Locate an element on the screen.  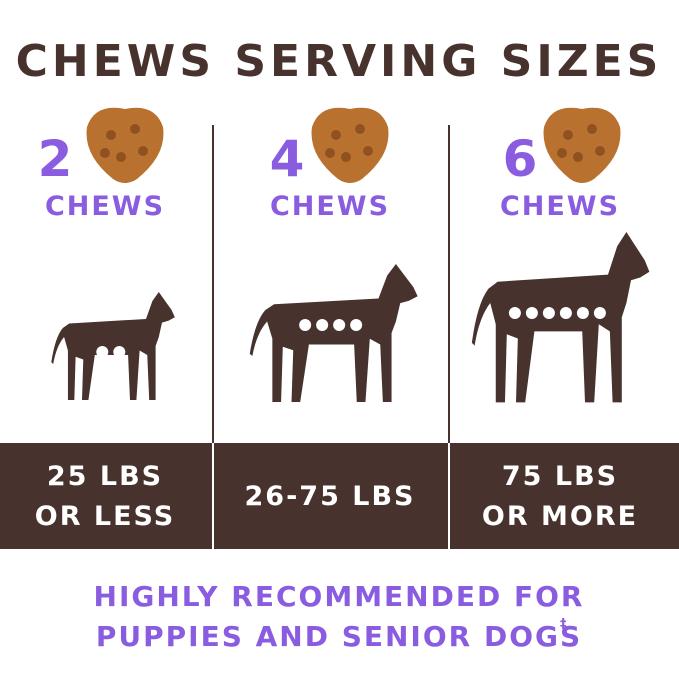
footer-line: PUPPIES AND SENIOR DOGS is located at coordinates (339, 636).